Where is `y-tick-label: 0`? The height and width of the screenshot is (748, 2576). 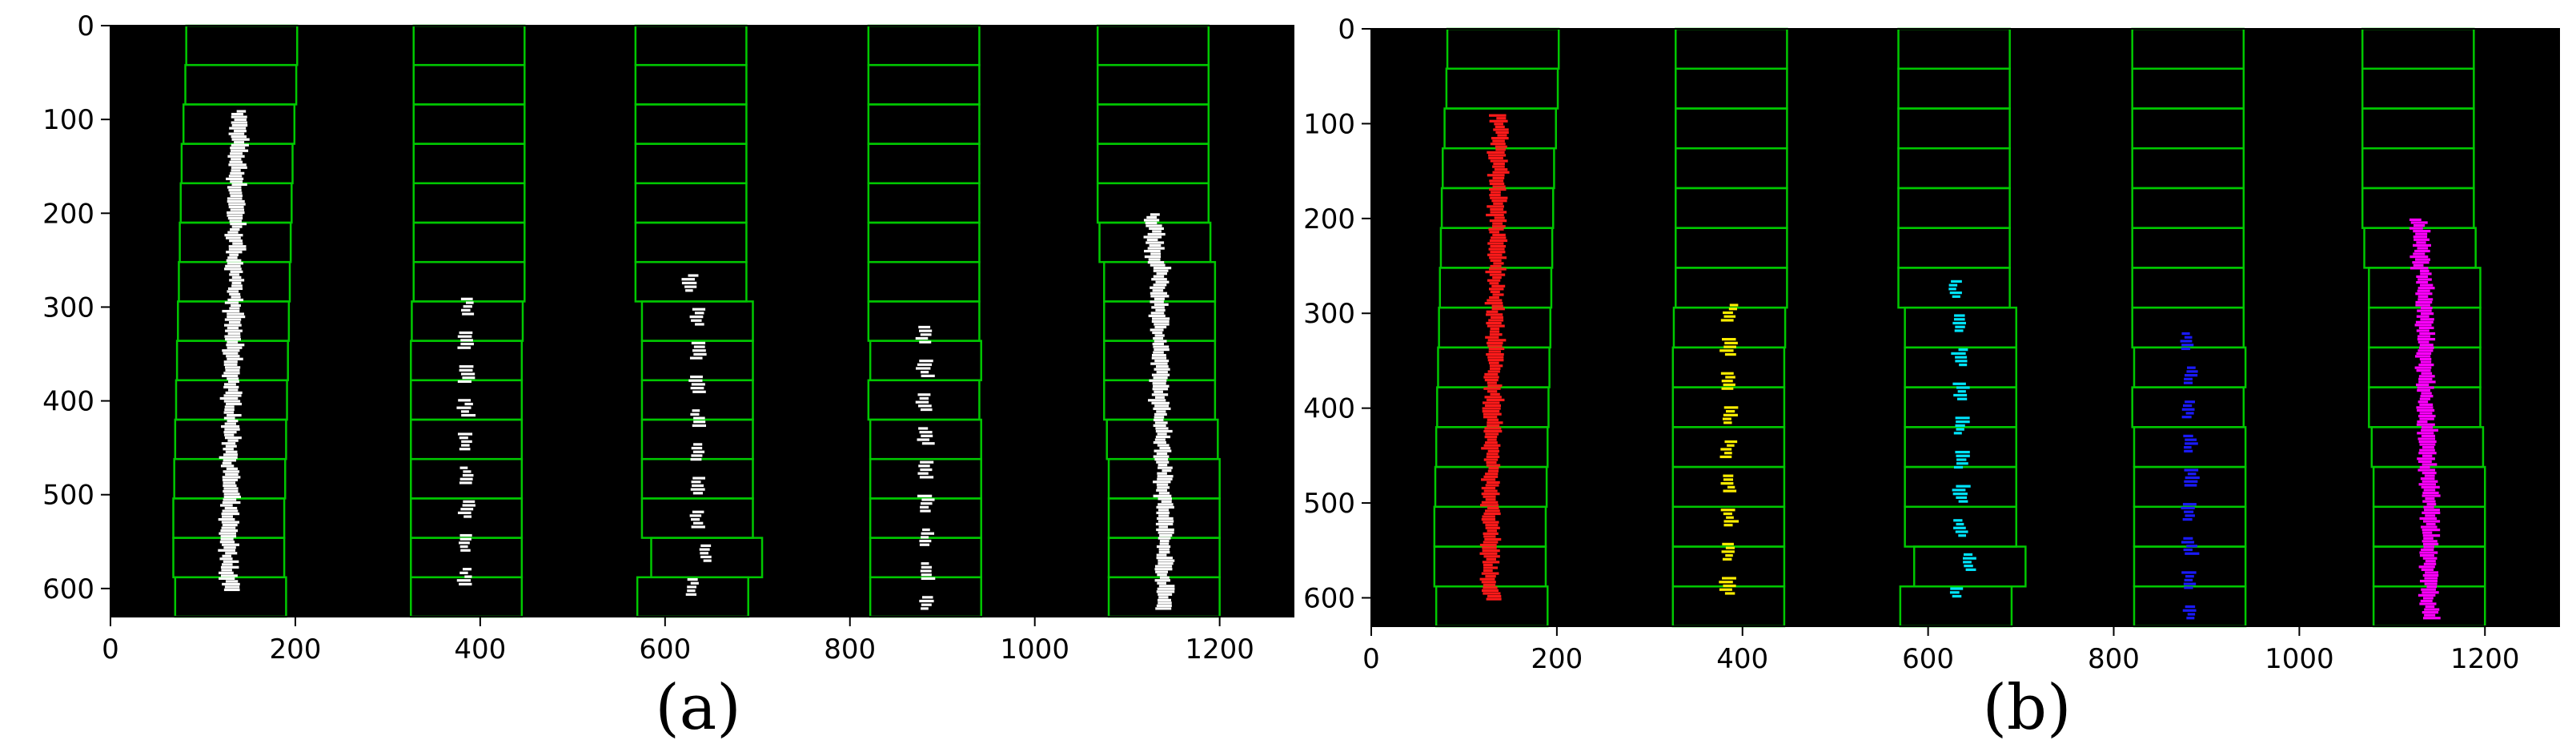
y-tick-label: 0 is located at coordinates (85, 26).